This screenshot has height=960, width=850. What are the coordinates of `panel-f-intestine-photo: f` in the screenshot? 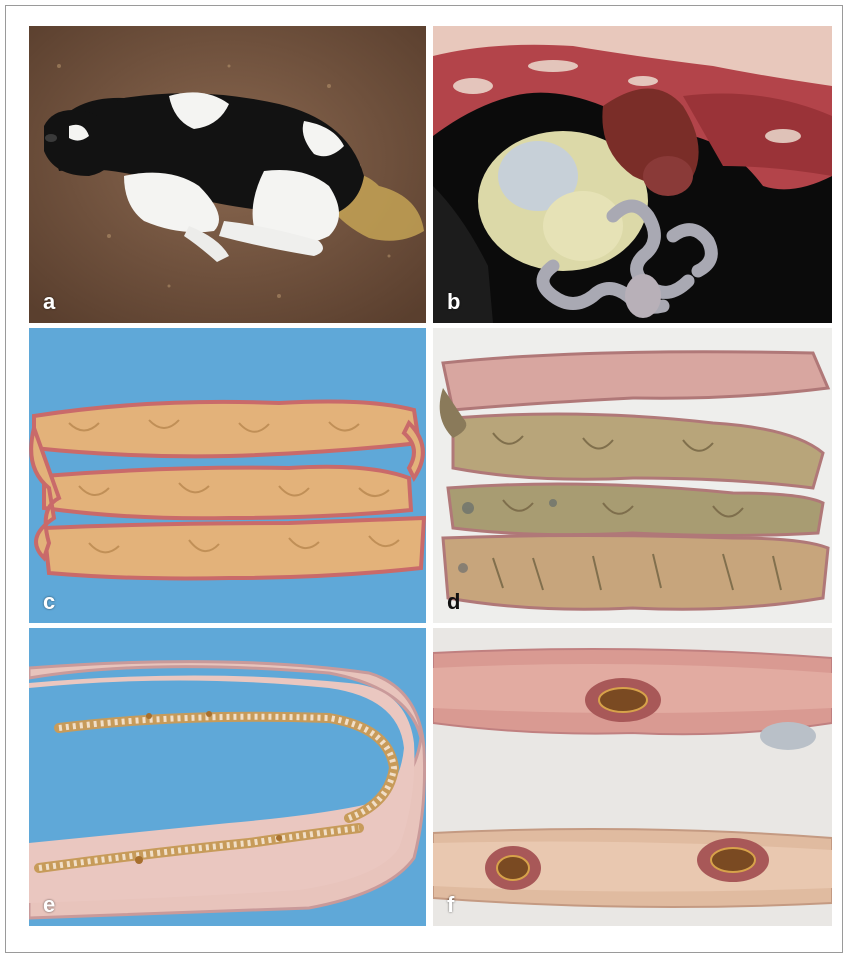 It's located at (632, 777).